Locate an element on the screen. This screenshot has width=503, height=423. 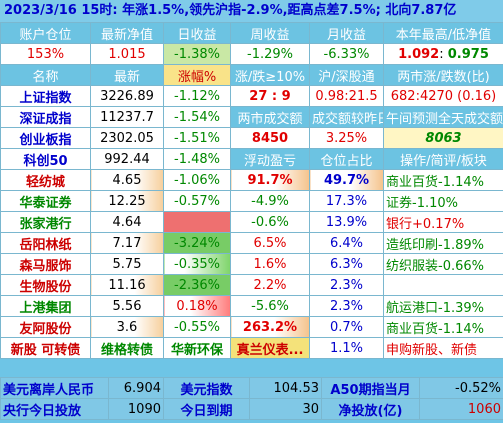
holding-change: 0.18% is located at coordinates (197, 306).